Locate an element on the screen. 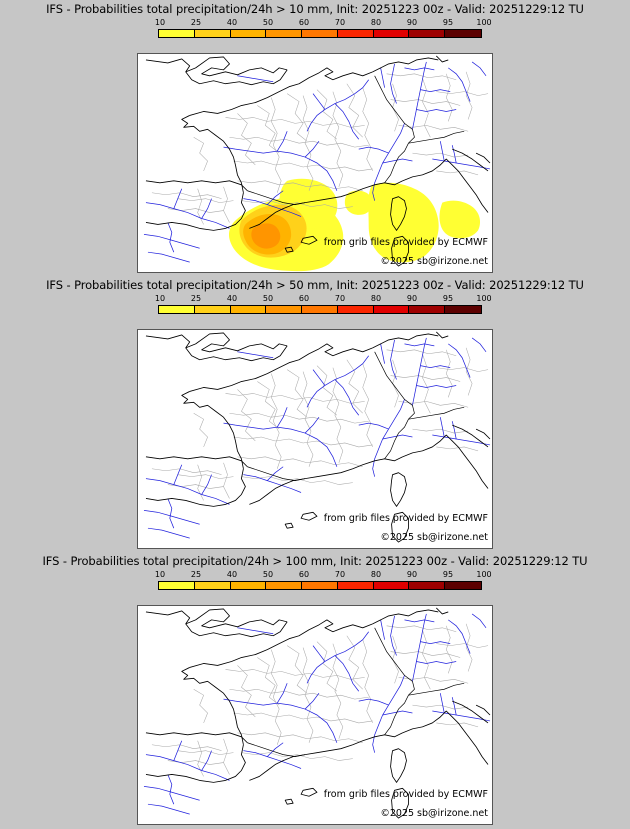 This screenshot has height=829, width=630. colorbar-tick-label: 60 is located at coordinates (304, 298).